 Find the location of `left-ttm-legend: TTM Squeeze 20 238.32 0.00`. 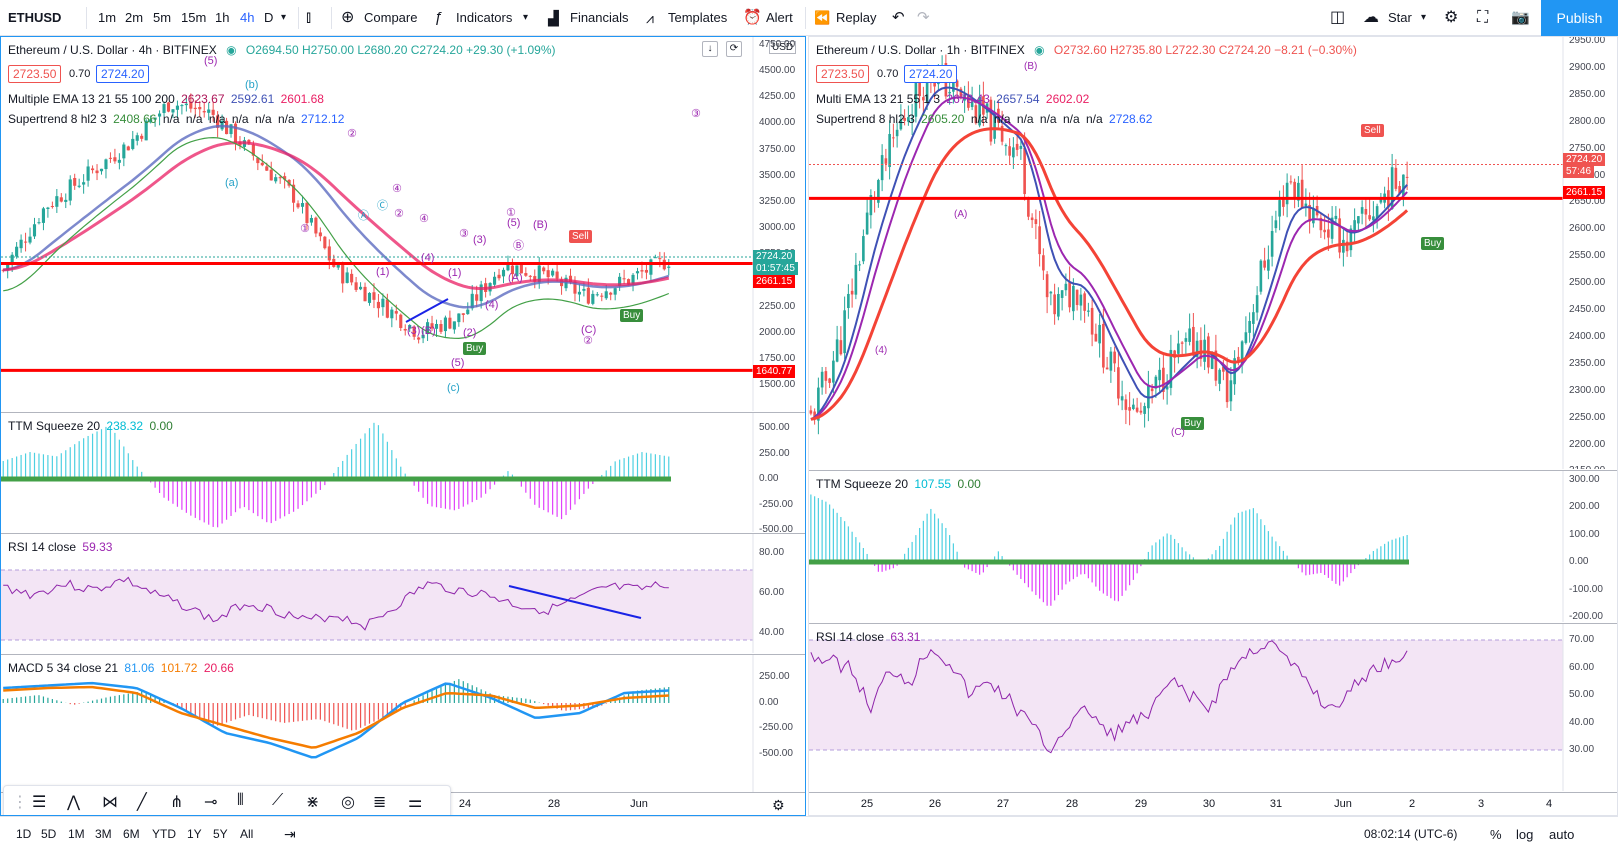

left-ttm-legend: TTM Squeeze 20 238.32 0.00 is located at coordinates (90, 426).